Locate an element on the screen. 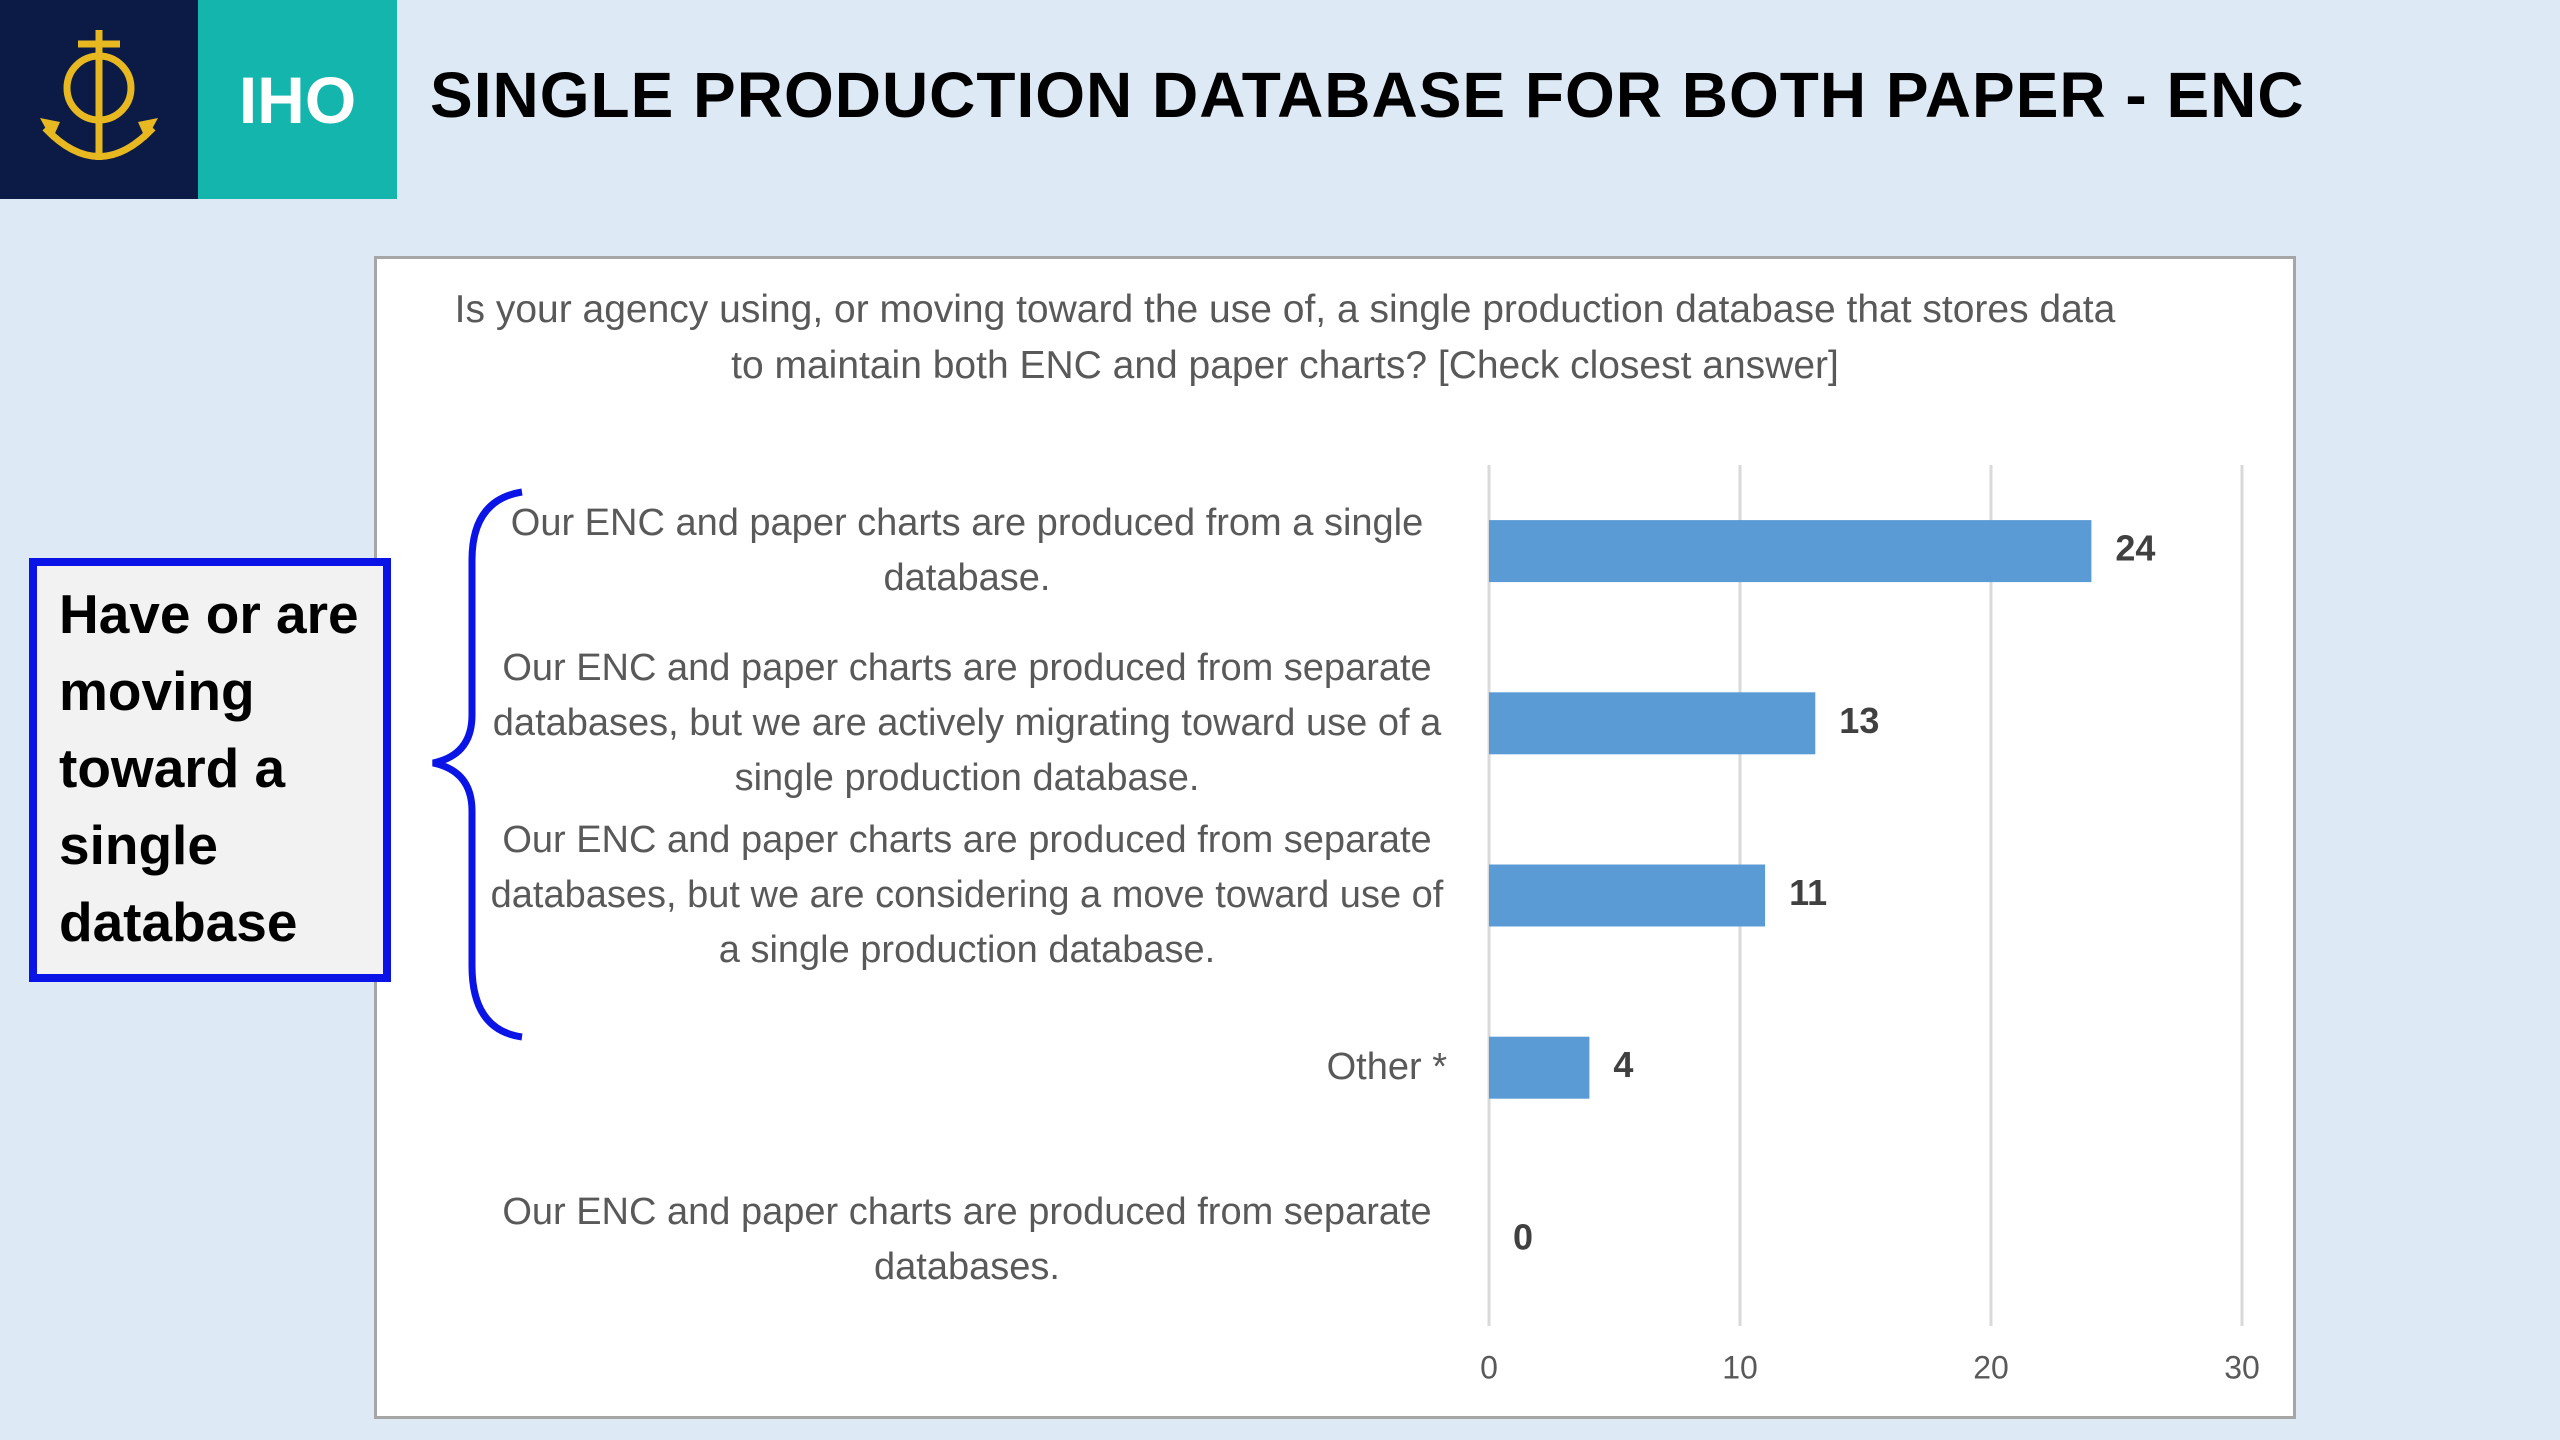  logo-emblem is located at coordinates (99, 95).